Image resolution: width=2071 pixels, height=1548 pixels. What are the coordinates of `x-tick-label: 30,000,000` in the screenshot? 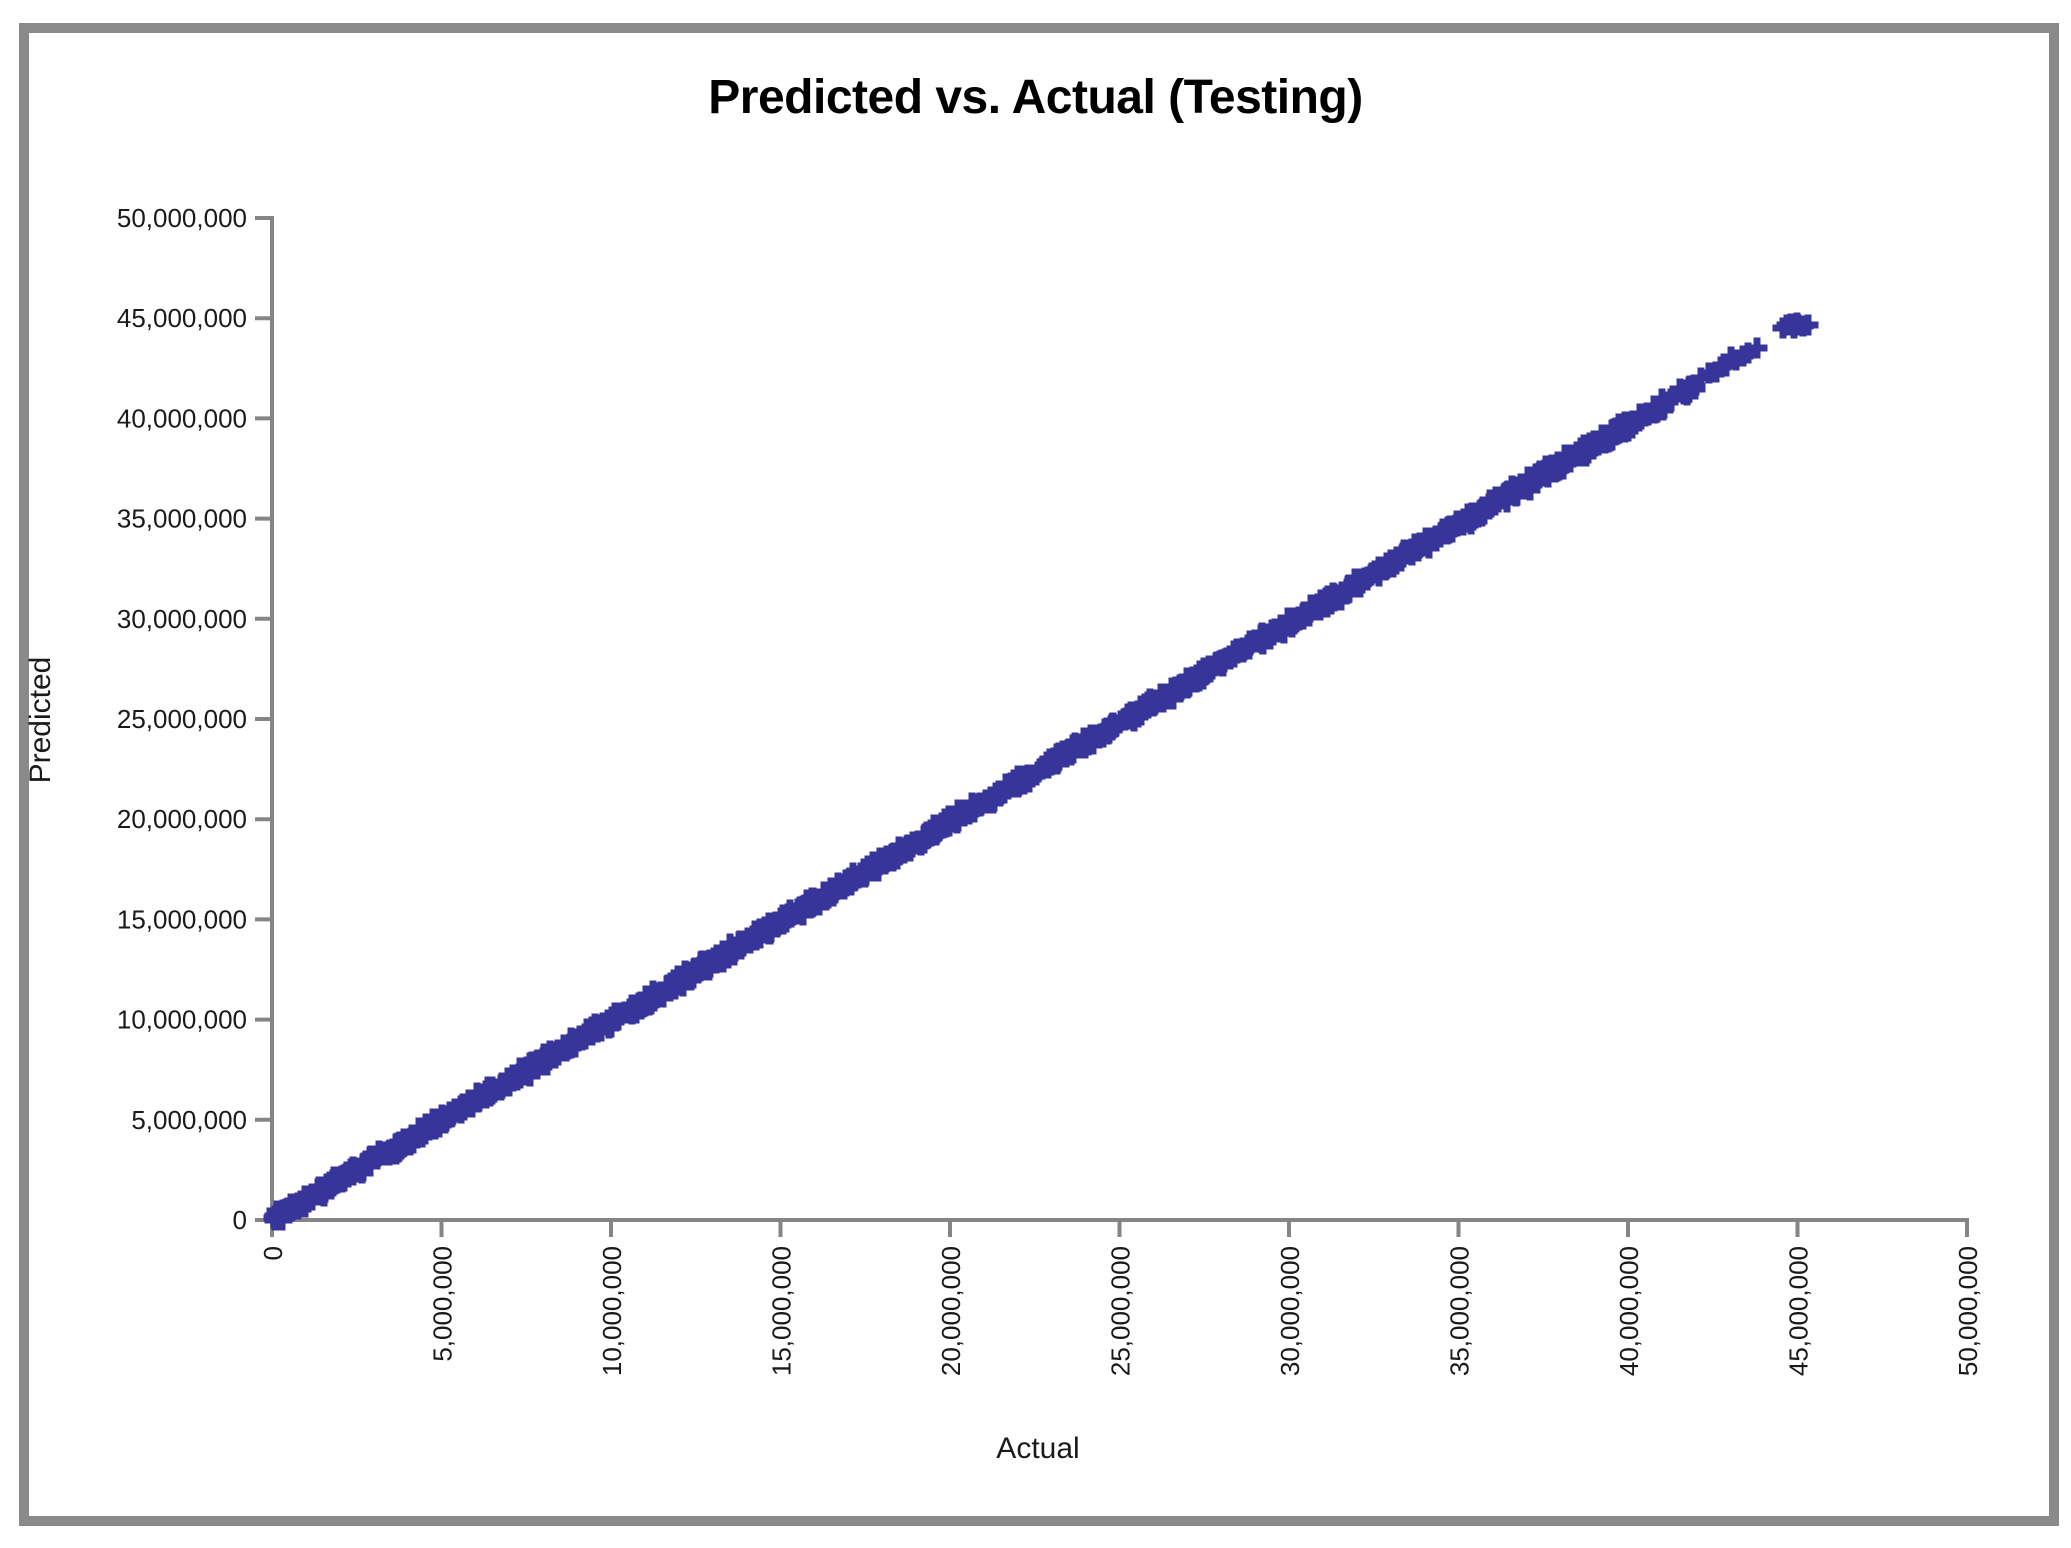 It's located at (1290, 1311).